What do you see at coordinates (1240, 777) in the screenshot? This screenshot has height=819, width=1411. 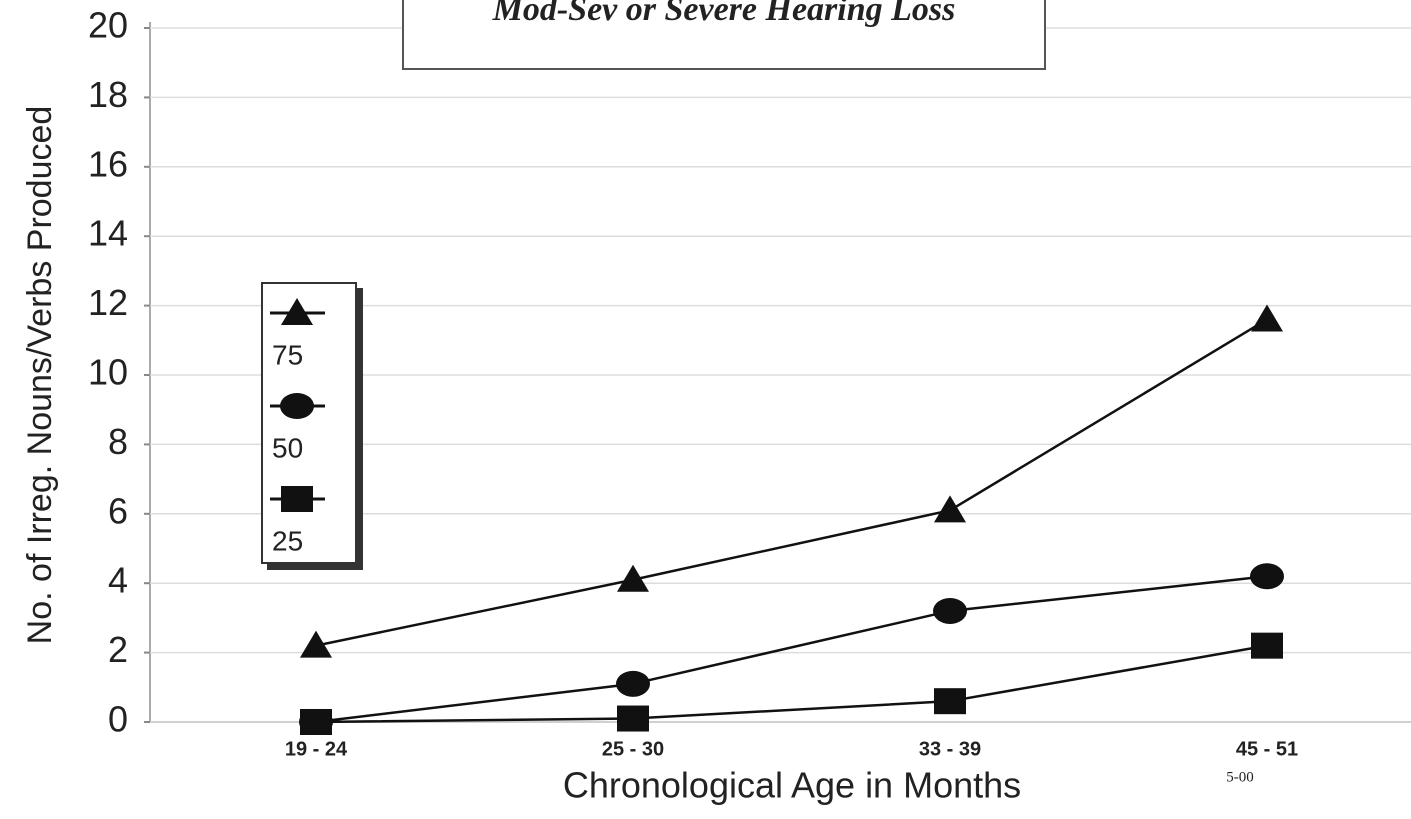 I see `annotation: 5-00` at bounding box center [1240, 777].